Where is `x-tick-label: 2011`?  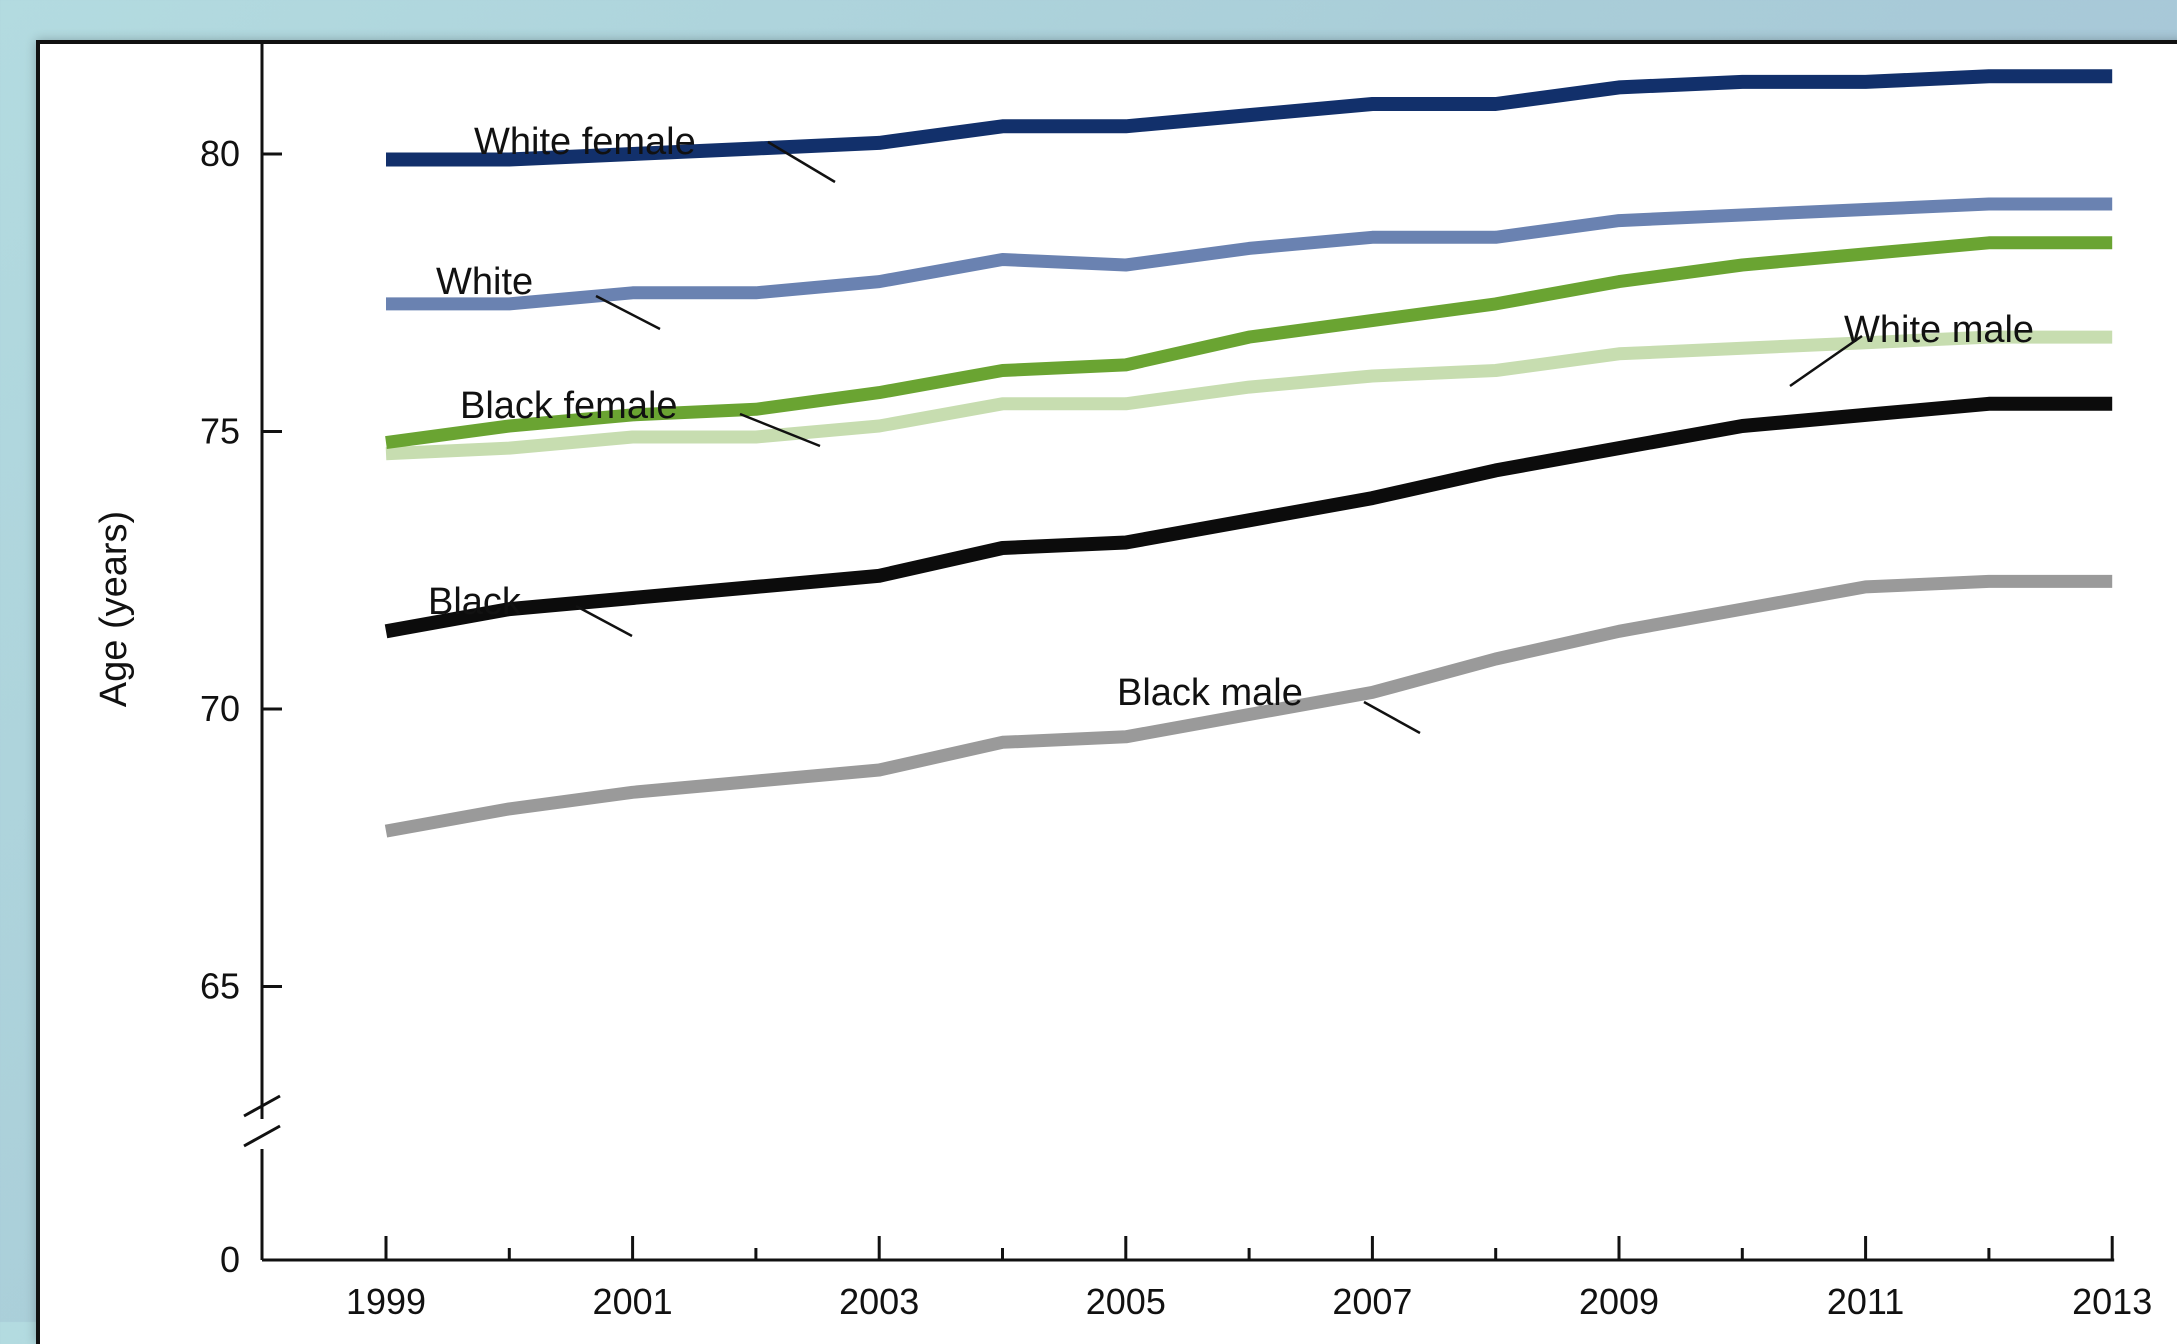 x-tick-label: 2011 is located at coordinates (1865, 1301).